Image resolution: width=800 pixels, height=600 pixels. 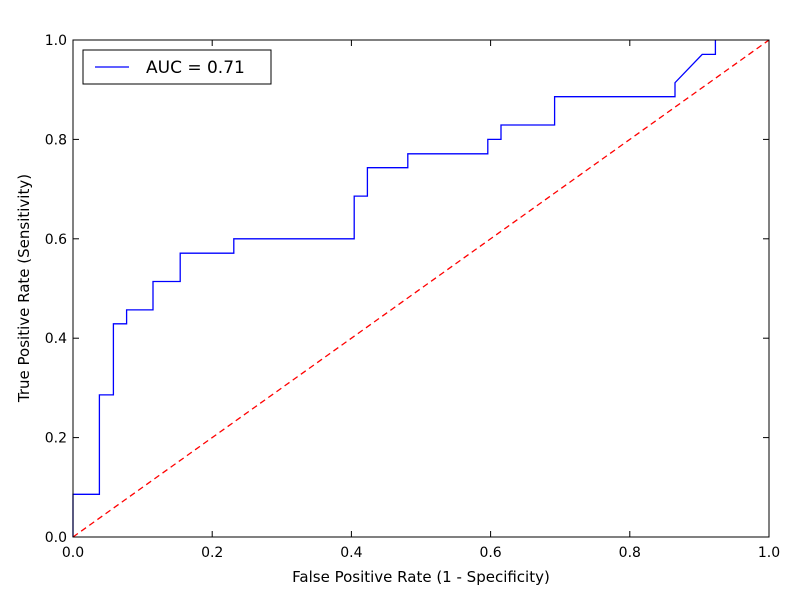 What do you see at coordinates (24, 288) in the screenshot?
I see `y-axis-label: True Positive Rate (Sensitivity)` at bounding box center [24, 288].